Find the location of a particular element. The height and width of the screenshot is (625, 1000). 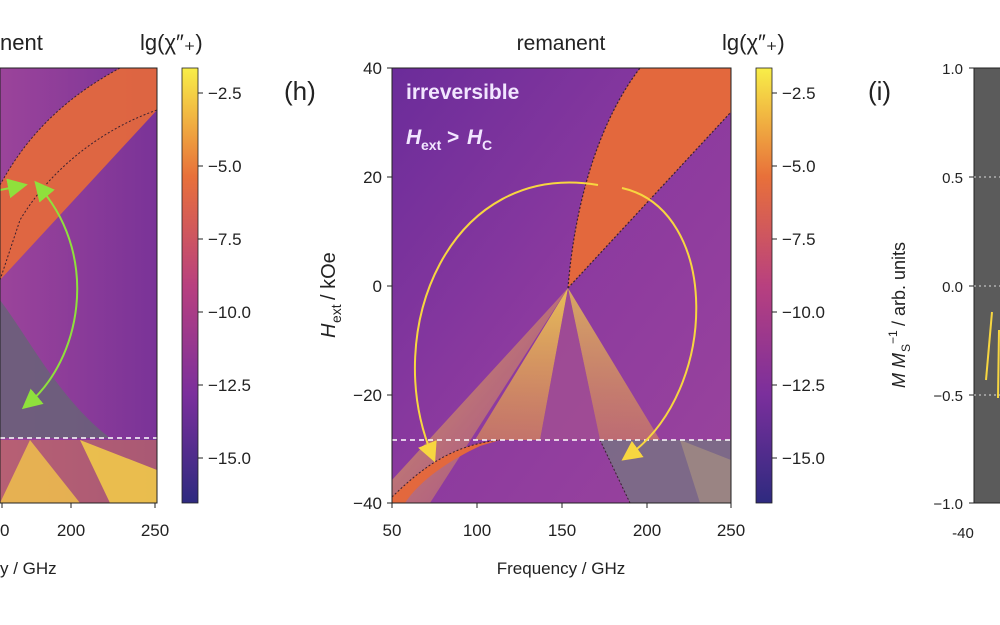

panel-h-annotation-irreversible: irreversible is located at coordinates (462, 92).